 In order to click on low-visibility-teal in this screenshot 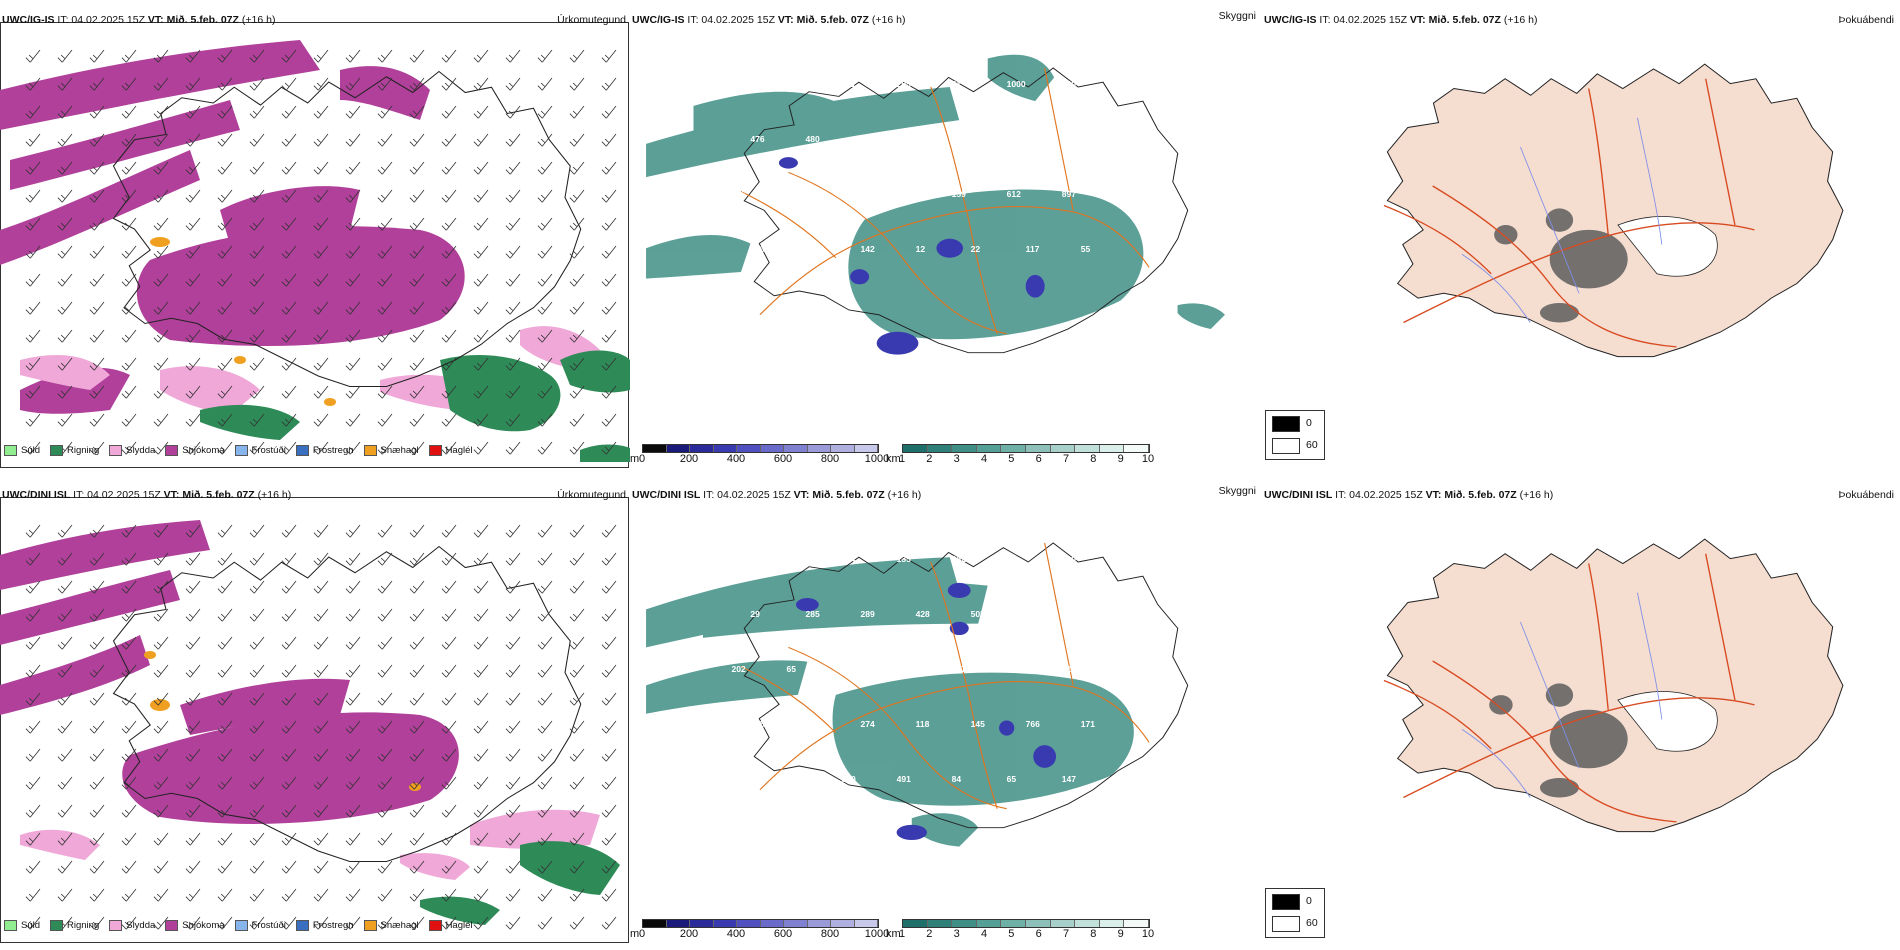, I will do `click(935, 197)`.